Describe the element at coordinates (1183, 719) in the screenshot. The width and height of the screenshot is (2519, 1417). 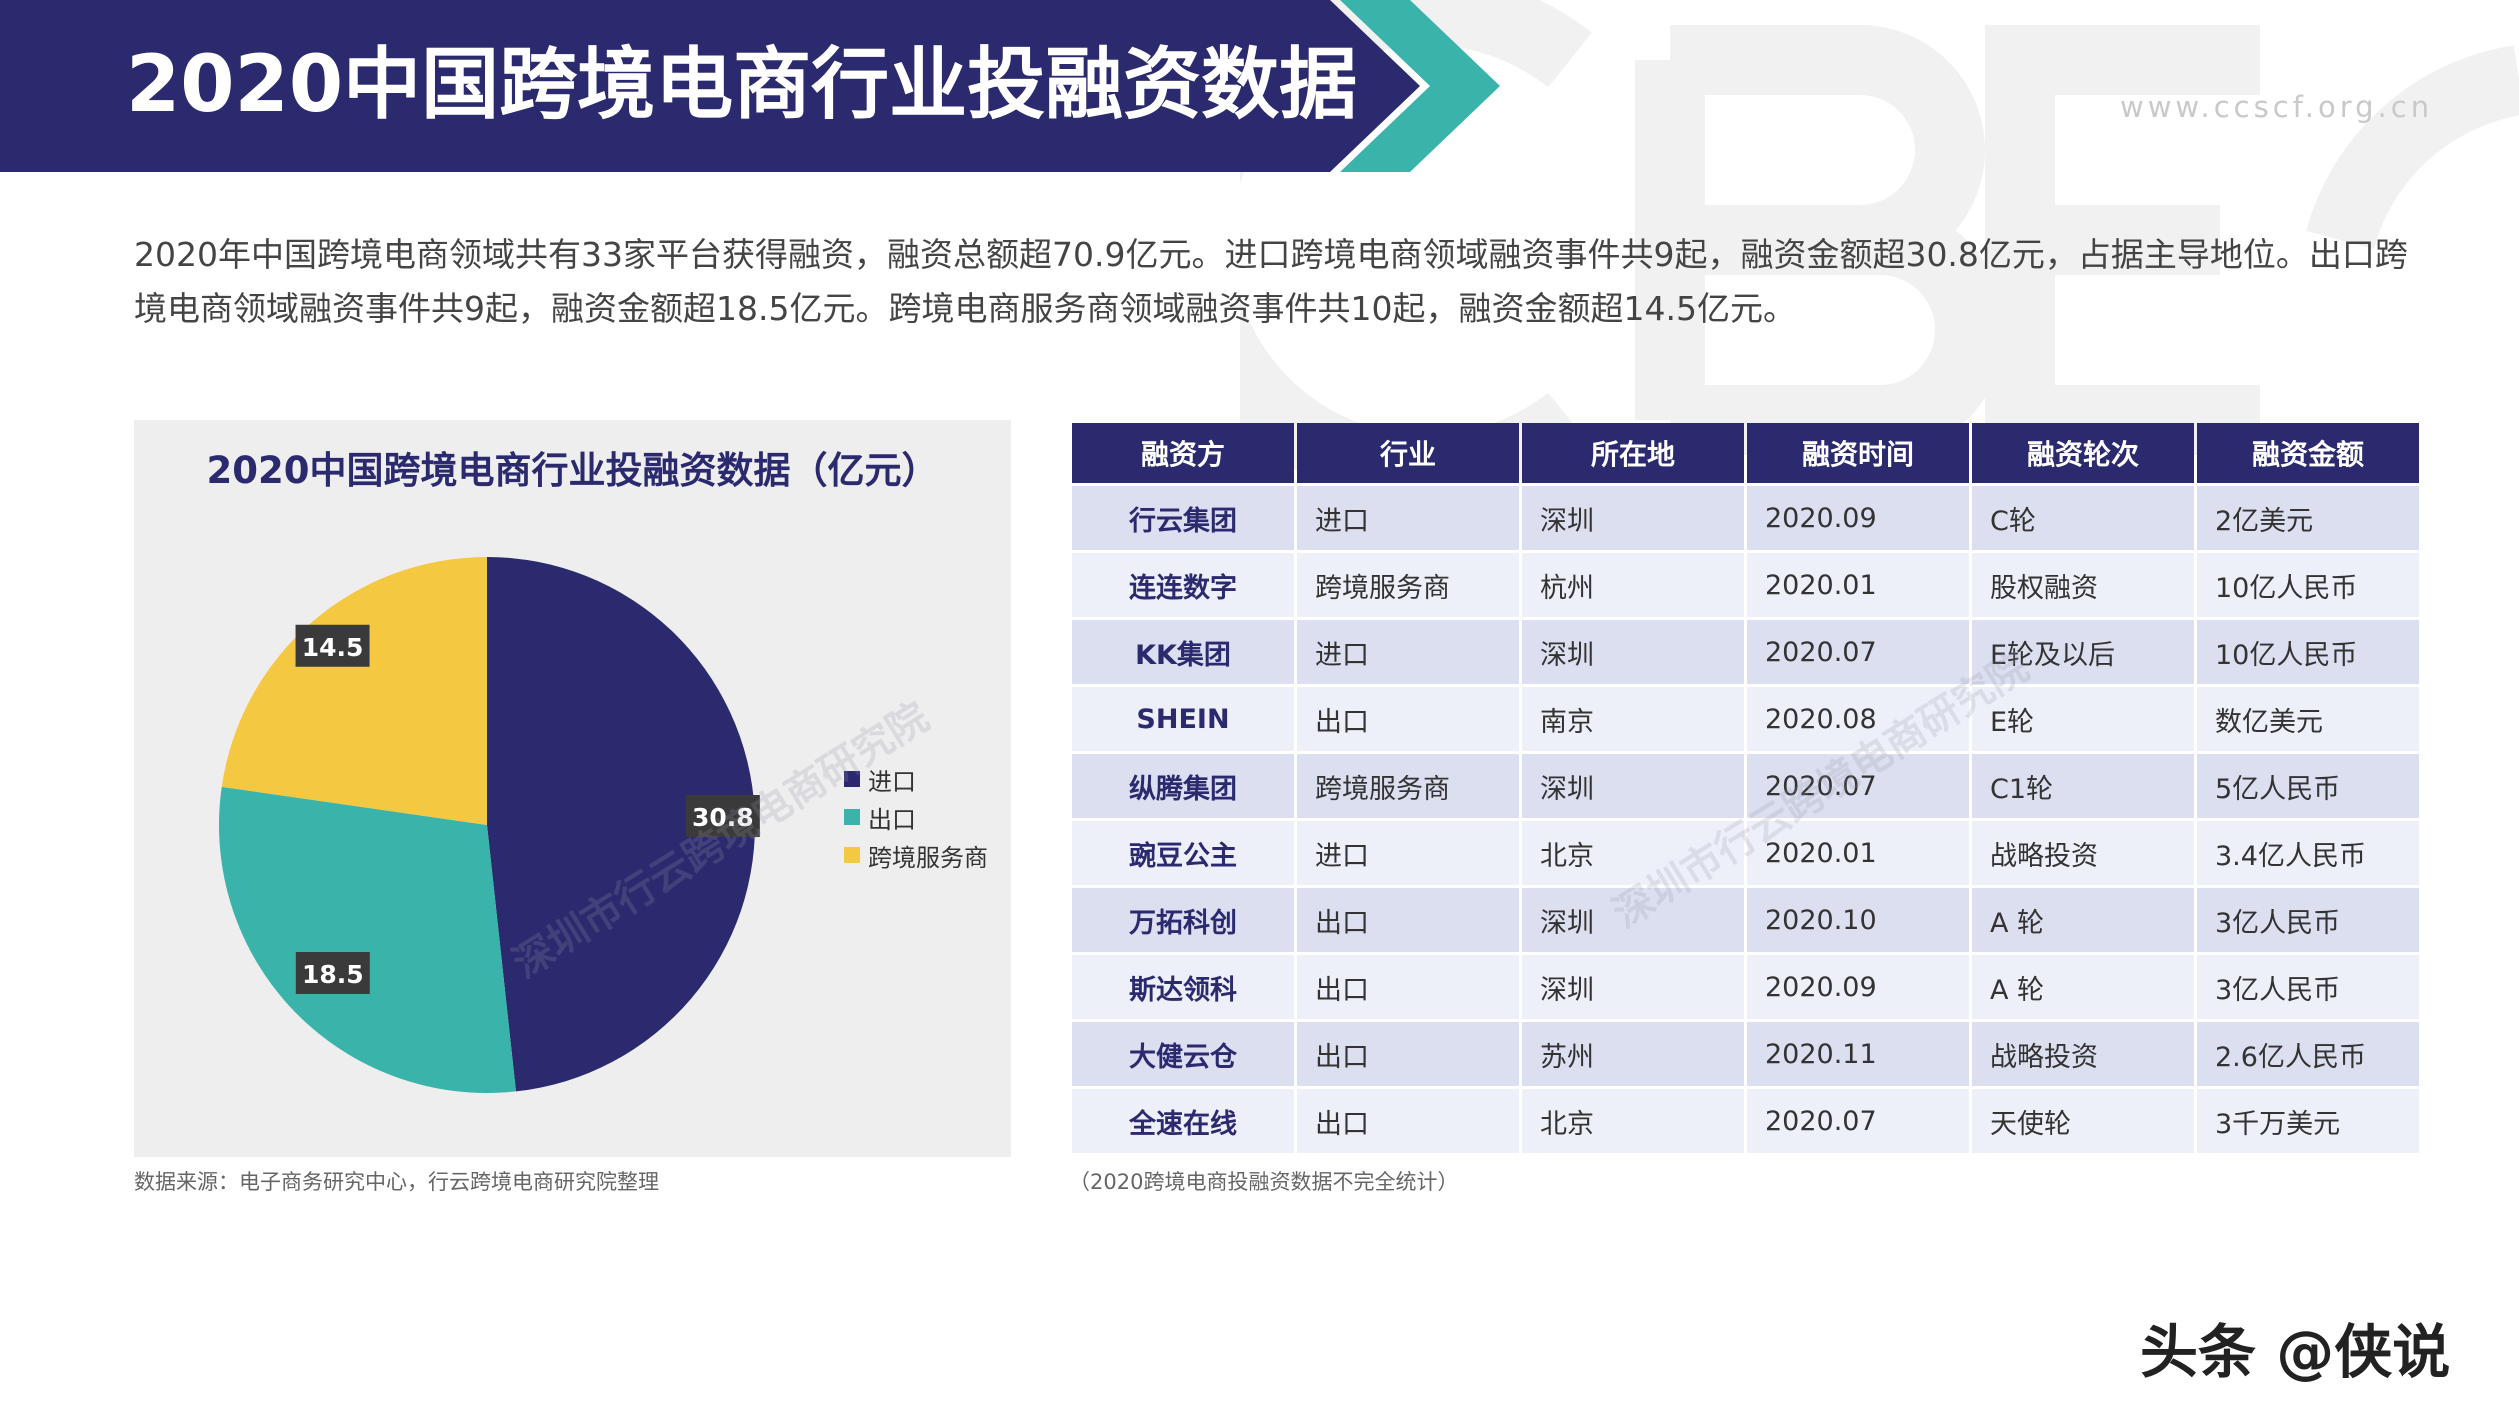
I see `cell-financier: SHEIN` at that location.